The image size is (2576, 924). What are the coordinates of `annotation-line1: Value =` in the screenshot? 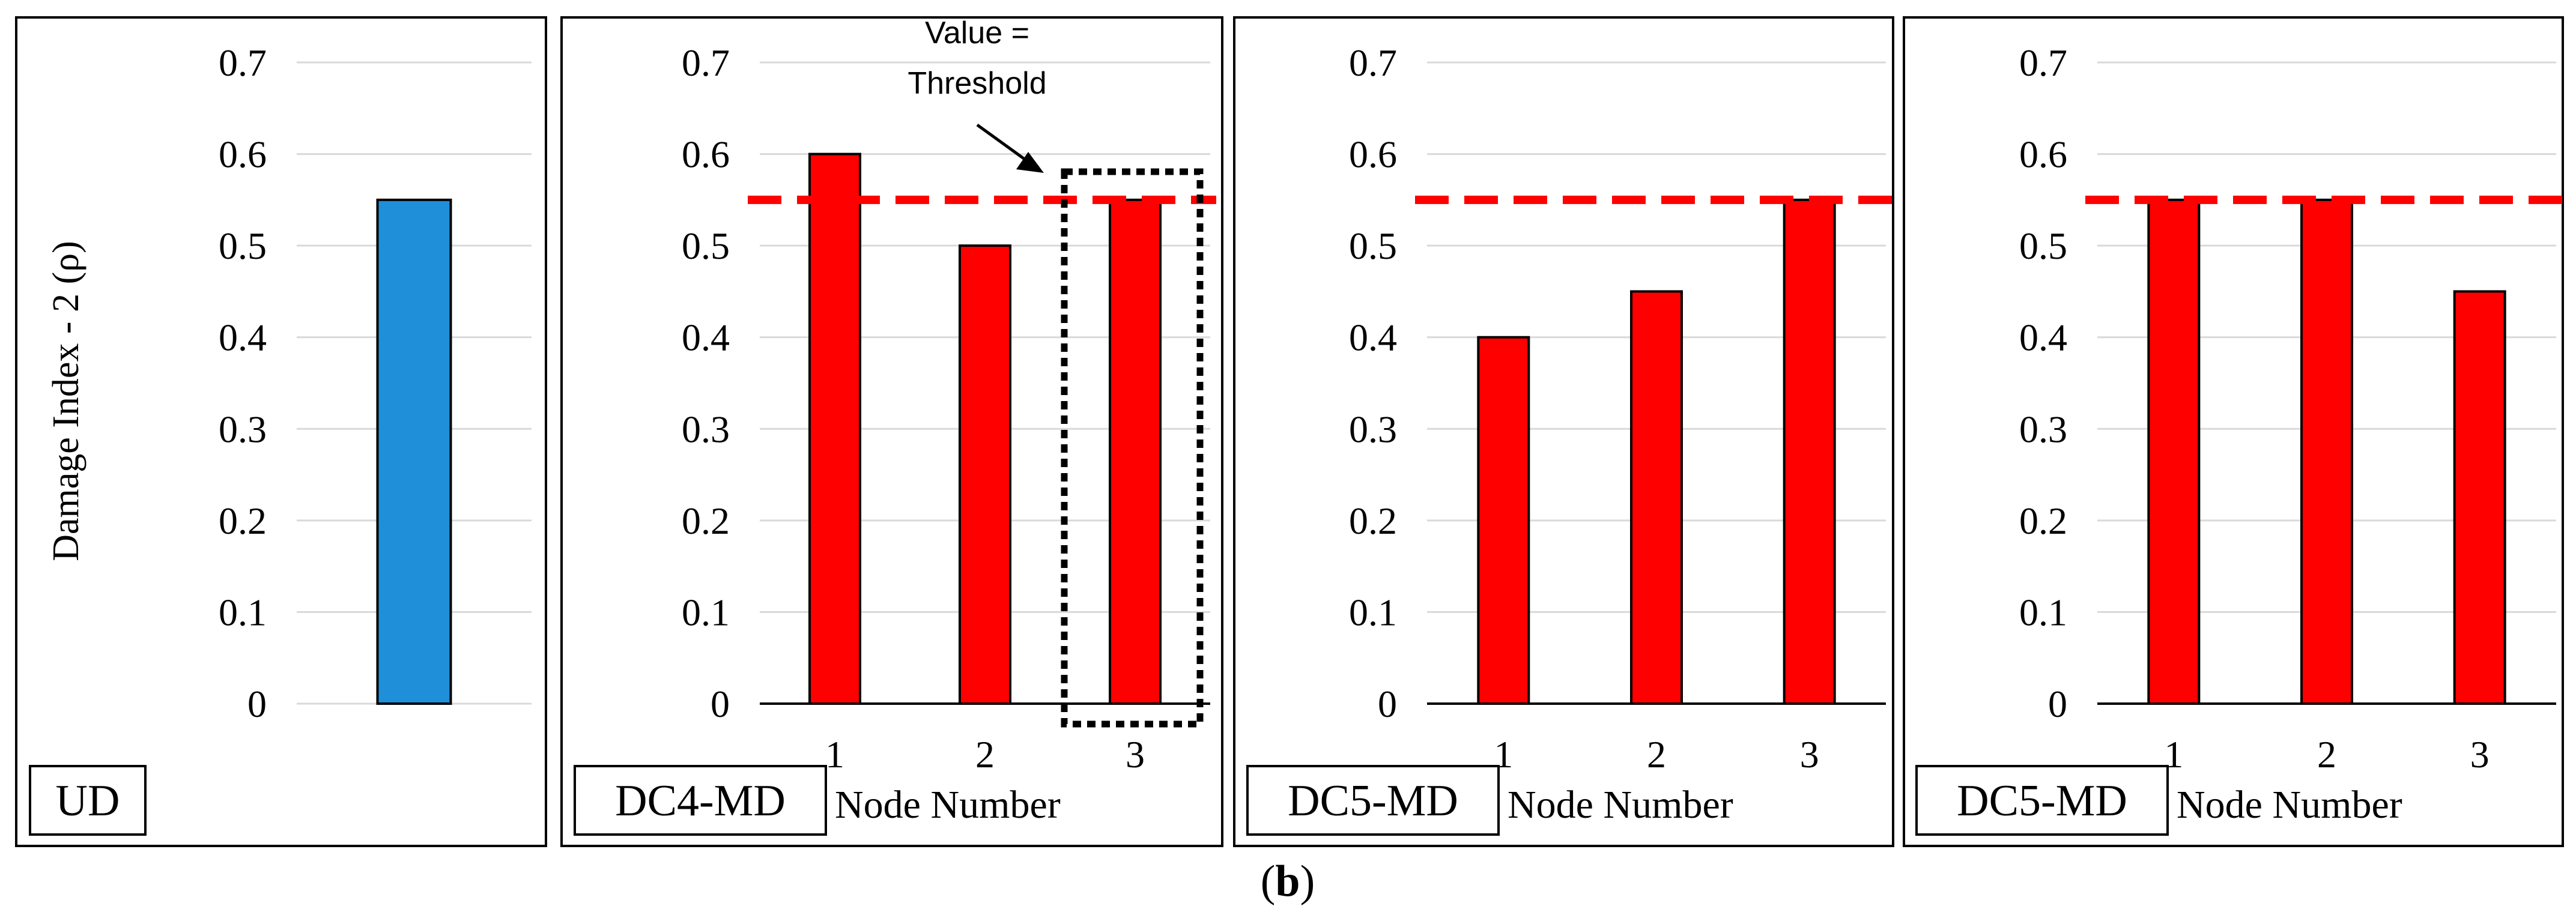 It's located at (977, 33).